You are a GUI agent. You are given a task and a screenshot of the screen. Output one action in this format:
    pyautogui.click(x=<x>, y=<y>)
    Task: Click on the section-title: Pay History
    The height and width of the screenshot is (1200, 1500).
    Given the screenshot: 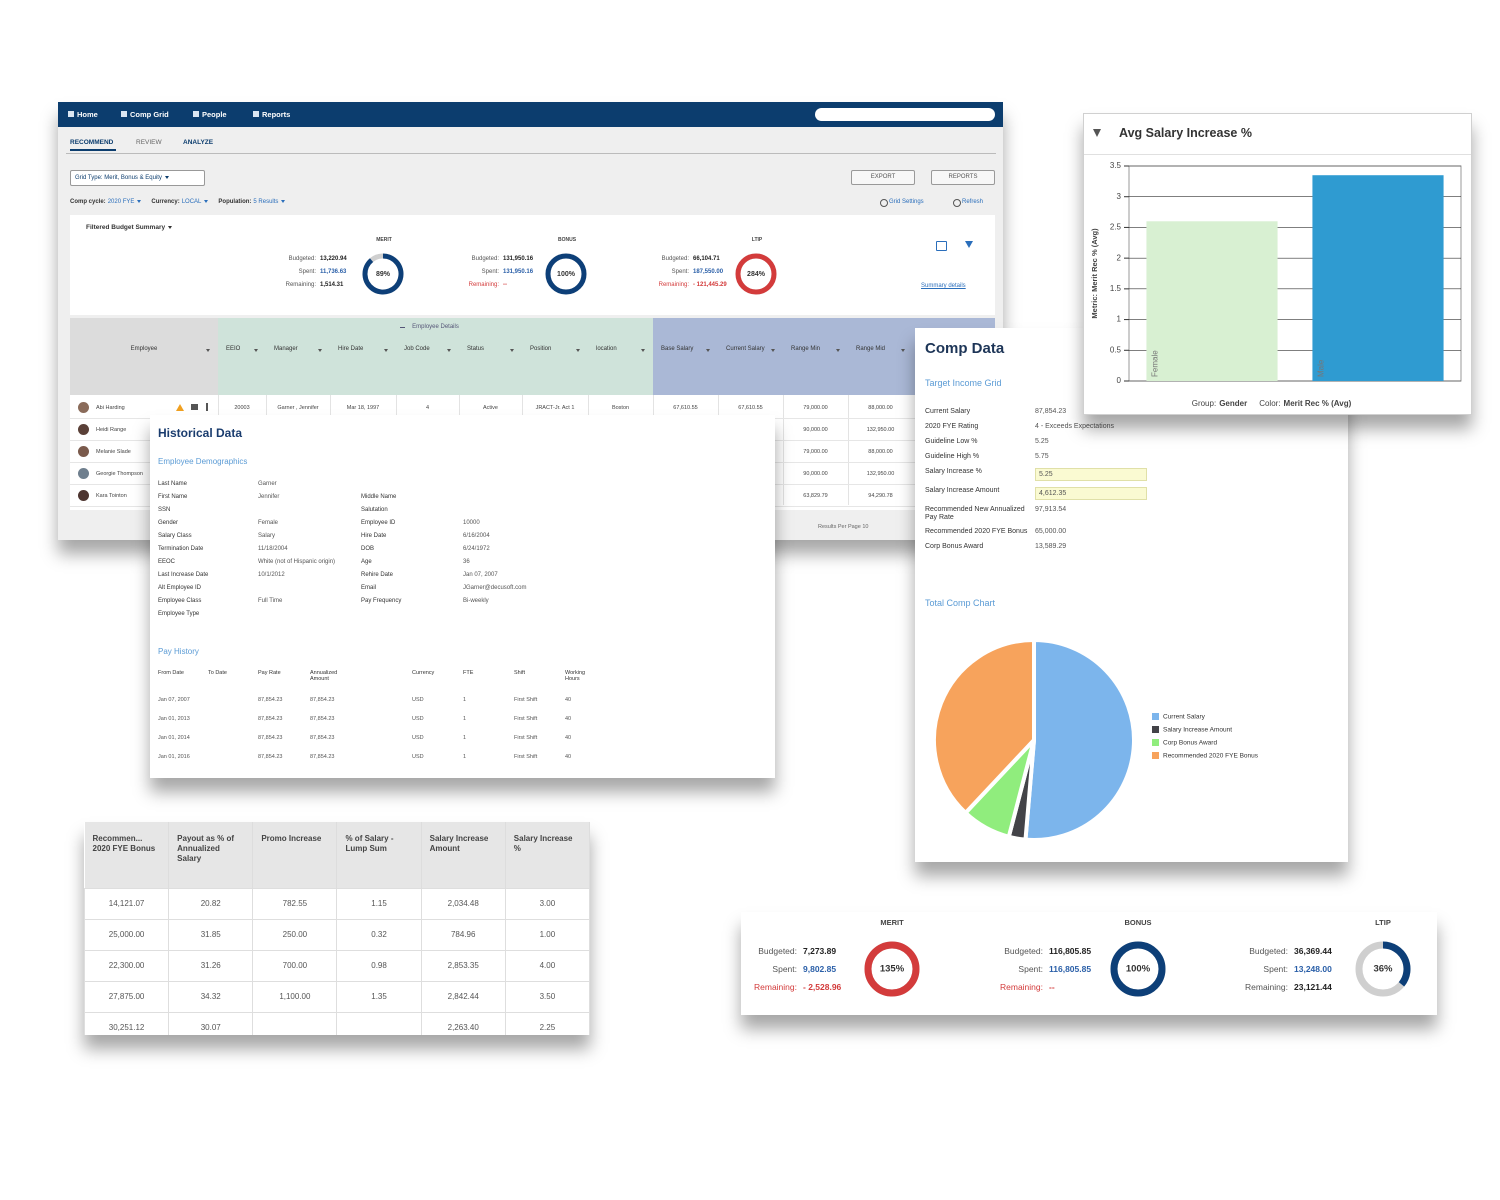 What is the action you would take?
    pyautogui.click(x=178, y=651)
    